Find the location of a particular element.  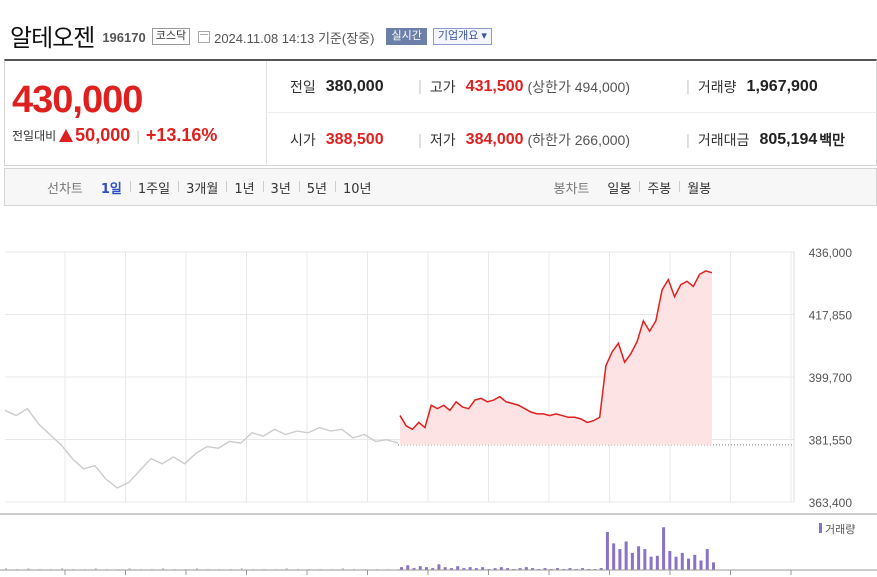

tab-line-2: 3개월 is located at coordinates (202, 187).